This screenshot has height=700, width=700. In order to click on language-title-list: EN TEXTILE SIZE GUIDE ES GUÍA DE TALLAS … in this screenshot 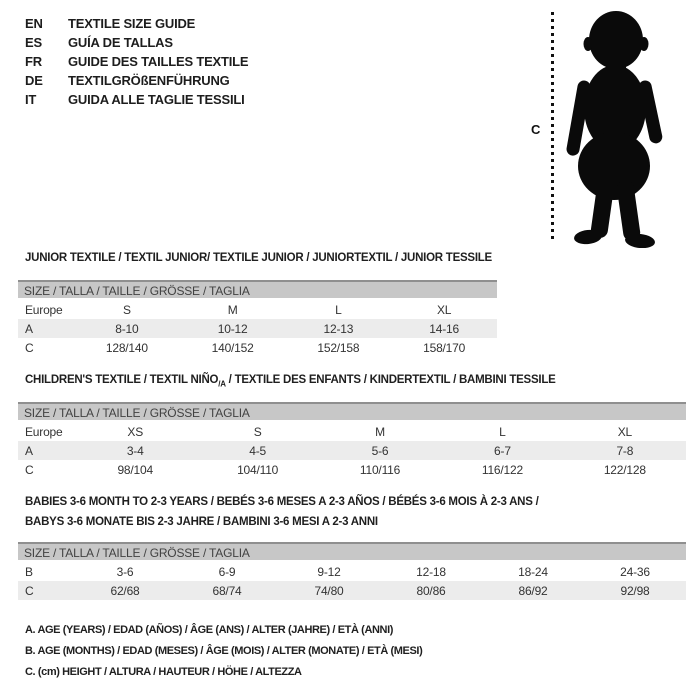, I will do `click(137, 61)`.